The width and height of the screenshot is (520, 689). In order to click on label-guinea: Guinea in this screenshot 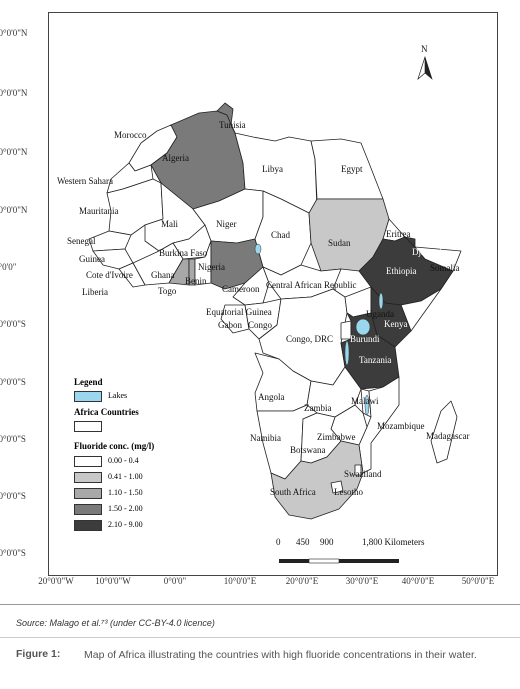, I will do `click(92, 259)`.